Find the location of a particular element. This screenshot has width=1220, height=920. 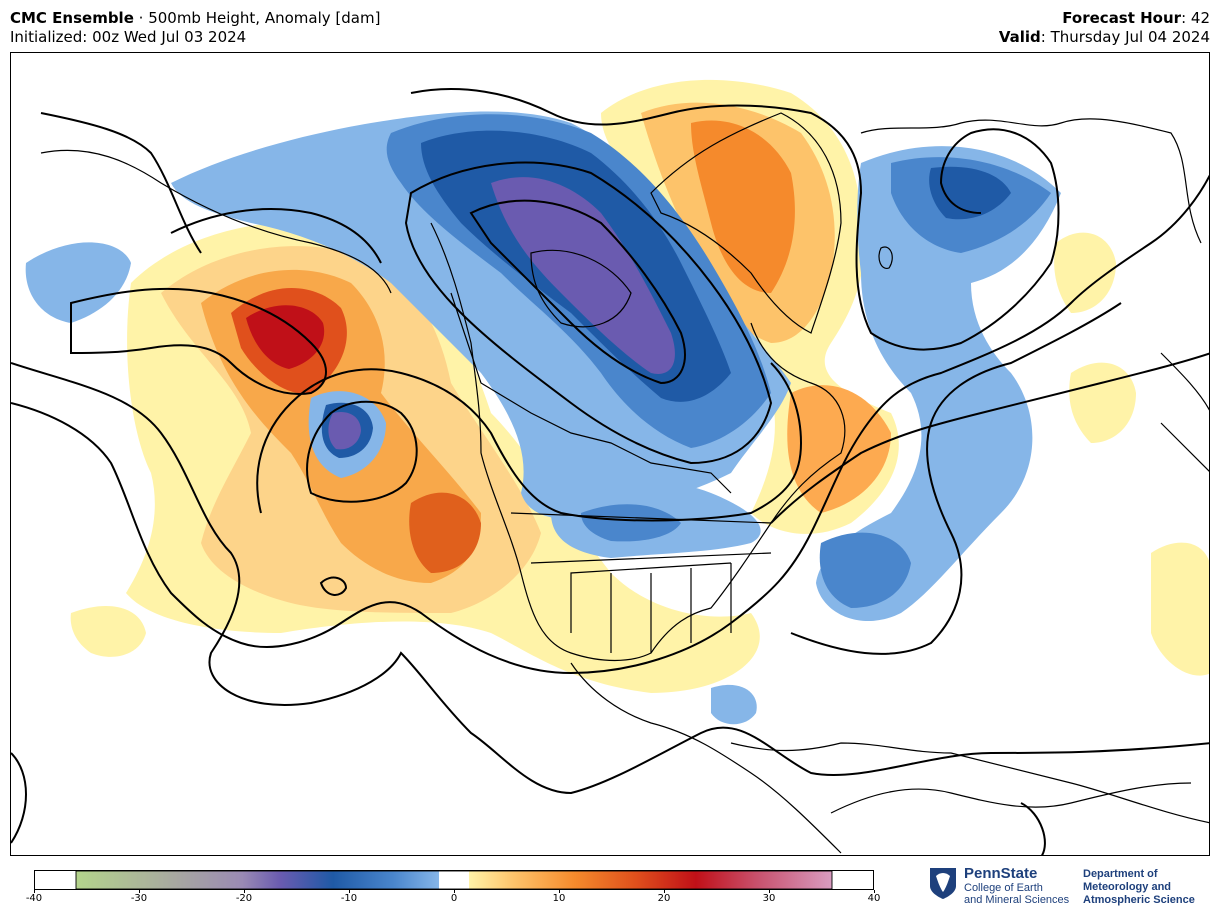

forecast-hour: Forecast Hour: 42 is located at coordinates (1136, 18).